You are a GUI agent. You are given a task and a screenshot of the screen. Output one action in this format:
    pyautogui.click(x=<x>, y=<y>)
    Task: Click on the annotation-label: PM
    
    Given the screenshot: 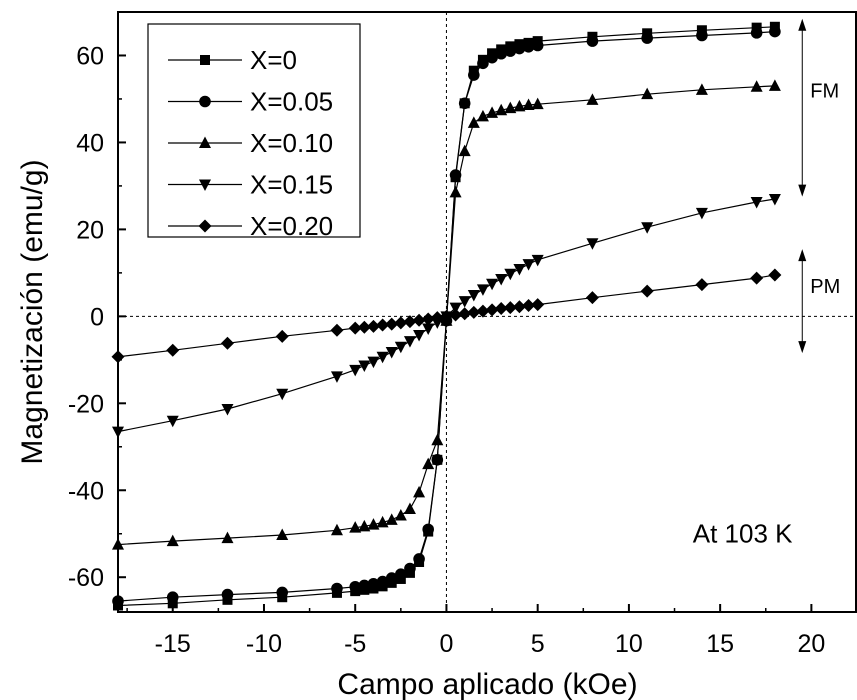 What is the action you would take?
    pyautogui.click(x=825, y=287)
    